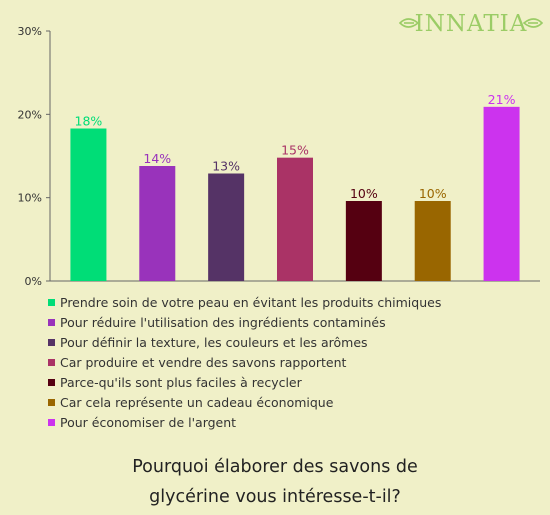 Image resolution: width=550 pixels, height=515 pixels. I want to click on y-tick-label: 20%, so click(30, 114).